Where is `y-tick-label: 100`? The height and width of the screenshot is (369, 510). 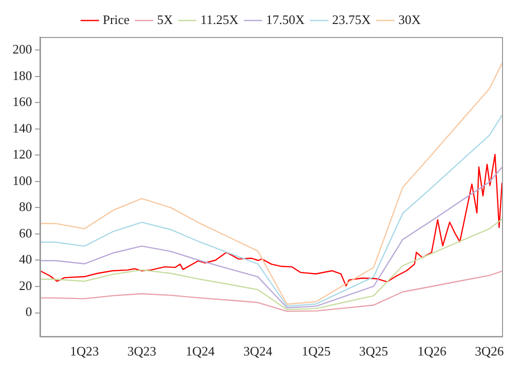
y-tick-label: 100 is located at coordinates (22, 180).